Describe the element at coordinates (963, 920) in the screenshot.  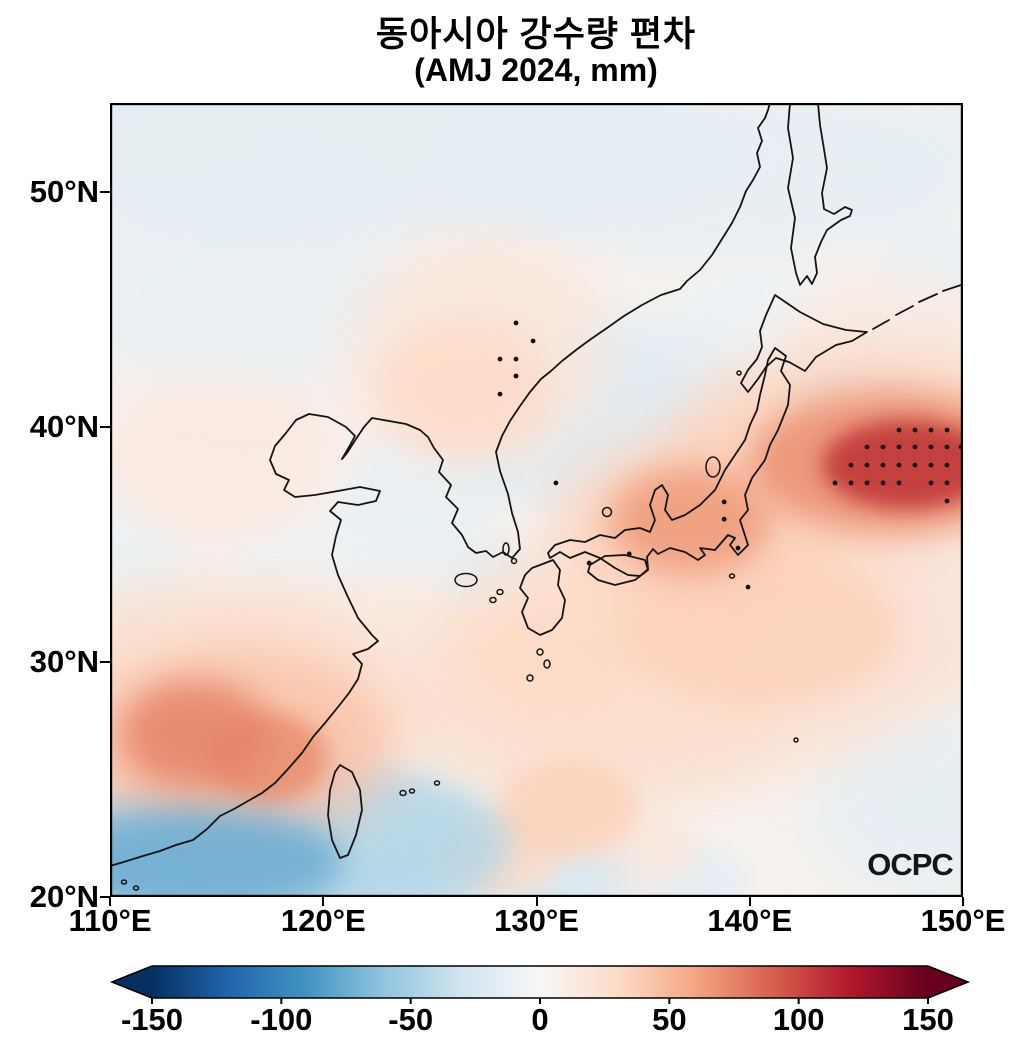
I see `x-tick-label: 150°E` at that location.